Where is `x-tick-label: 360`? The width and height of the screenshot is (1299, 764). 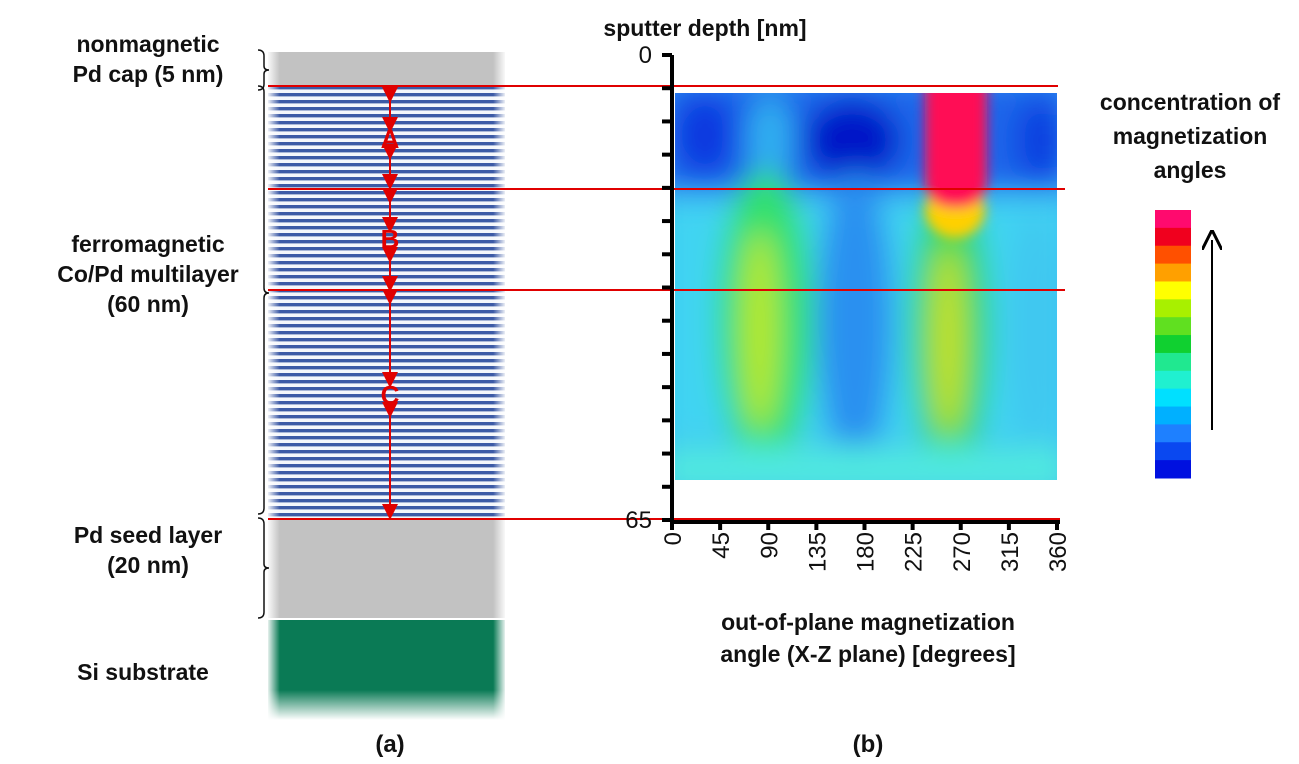
x-tick-label: 360 is located at coordinates (1058, 552).